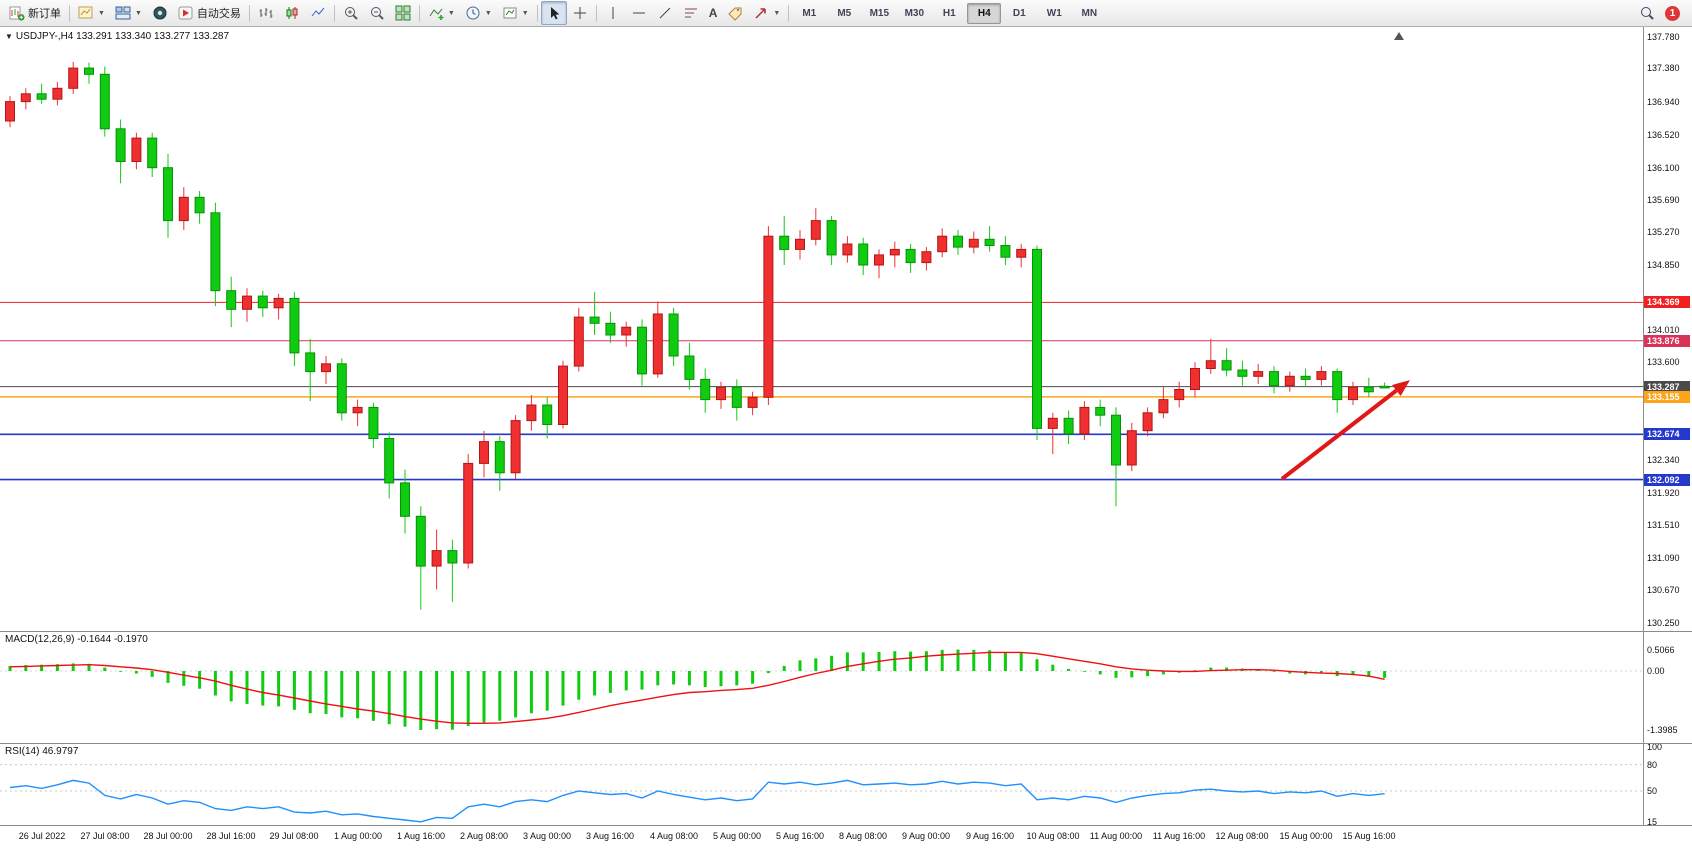  I want to click on new-order-label: 新订单, so click(44, 14).